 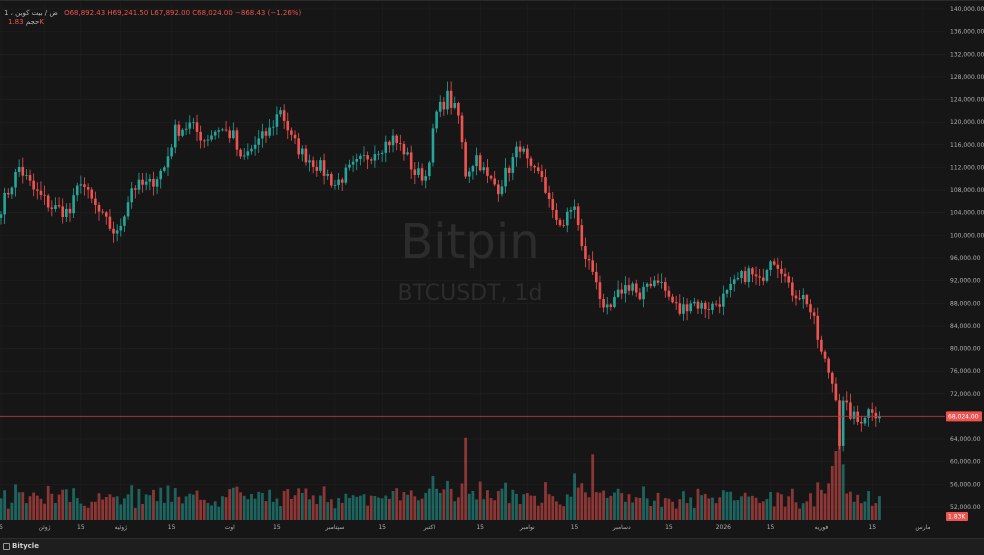 I want to click on x-tick-label: 15, so click(x=382, y=527).